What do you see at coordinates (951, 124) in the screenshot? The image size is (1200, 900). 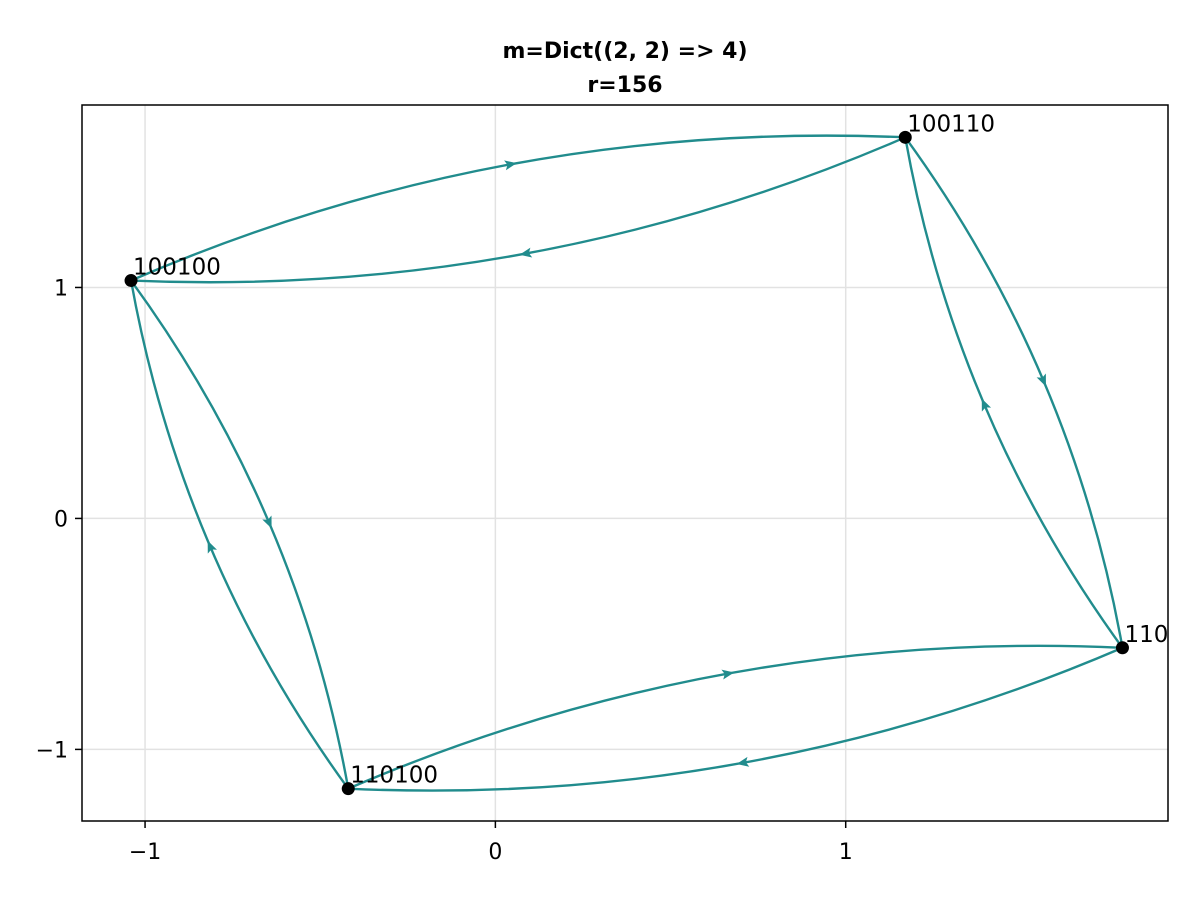 I see `node-label-100110: 100110` at bounding box center [951, 124].